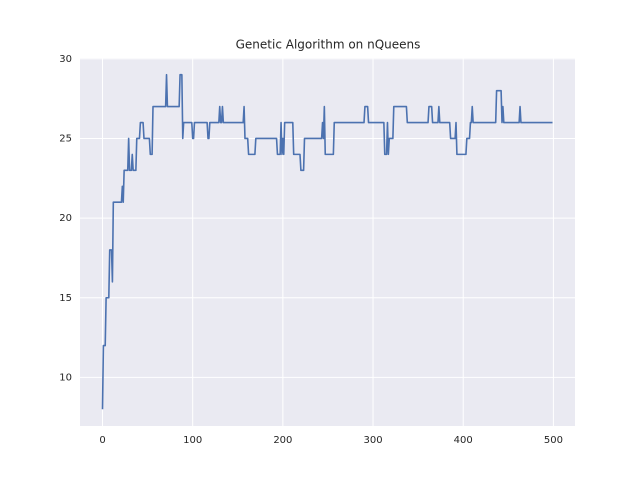  Describe the element at coordinates (282, 440) in the screenshot. I see `x-tick-label: 200` at that location.